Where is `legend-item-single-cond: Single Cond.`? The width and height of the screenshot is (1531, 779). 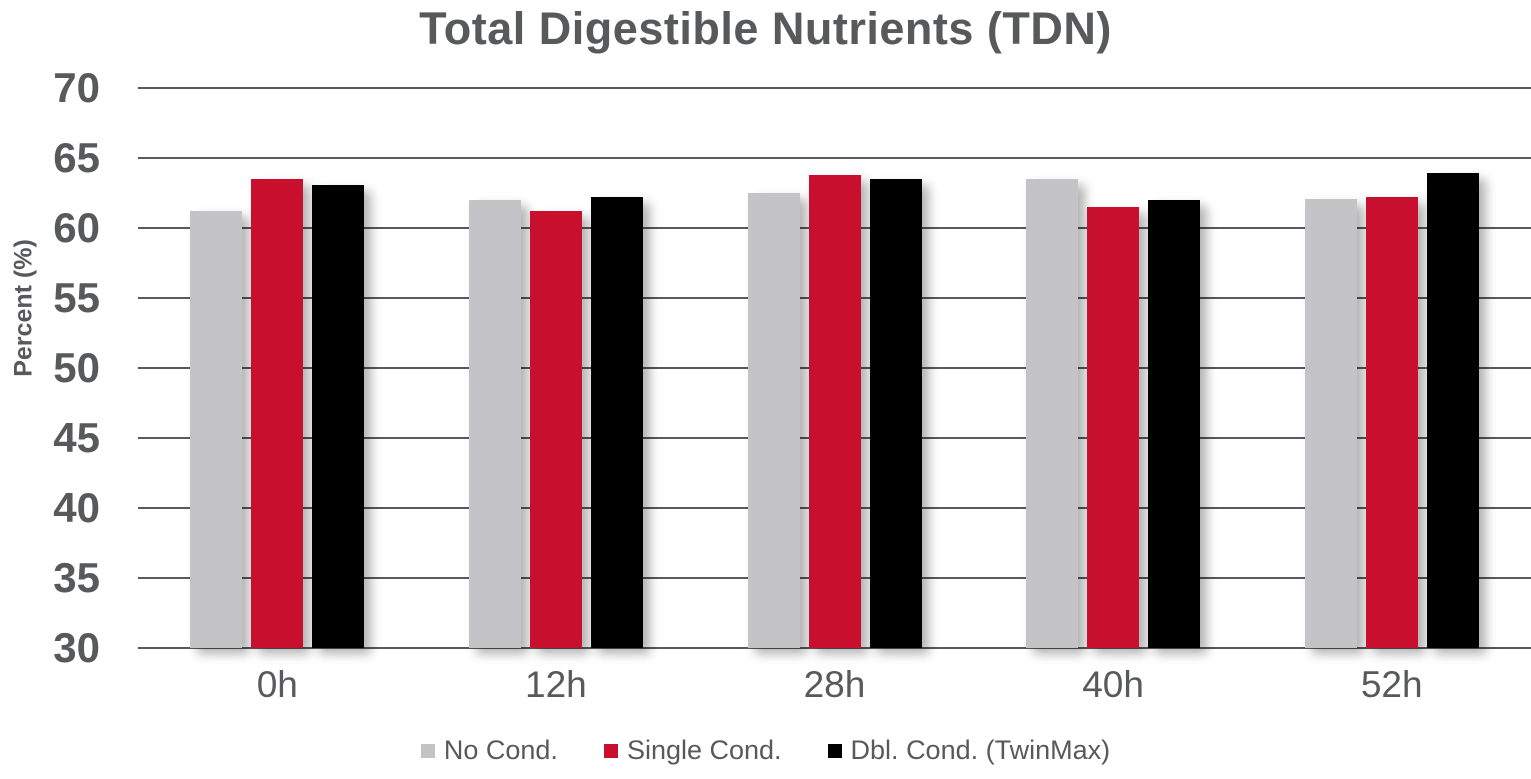
legend-item-single-cond: Single Cond. is located at coordinates (692, 750).